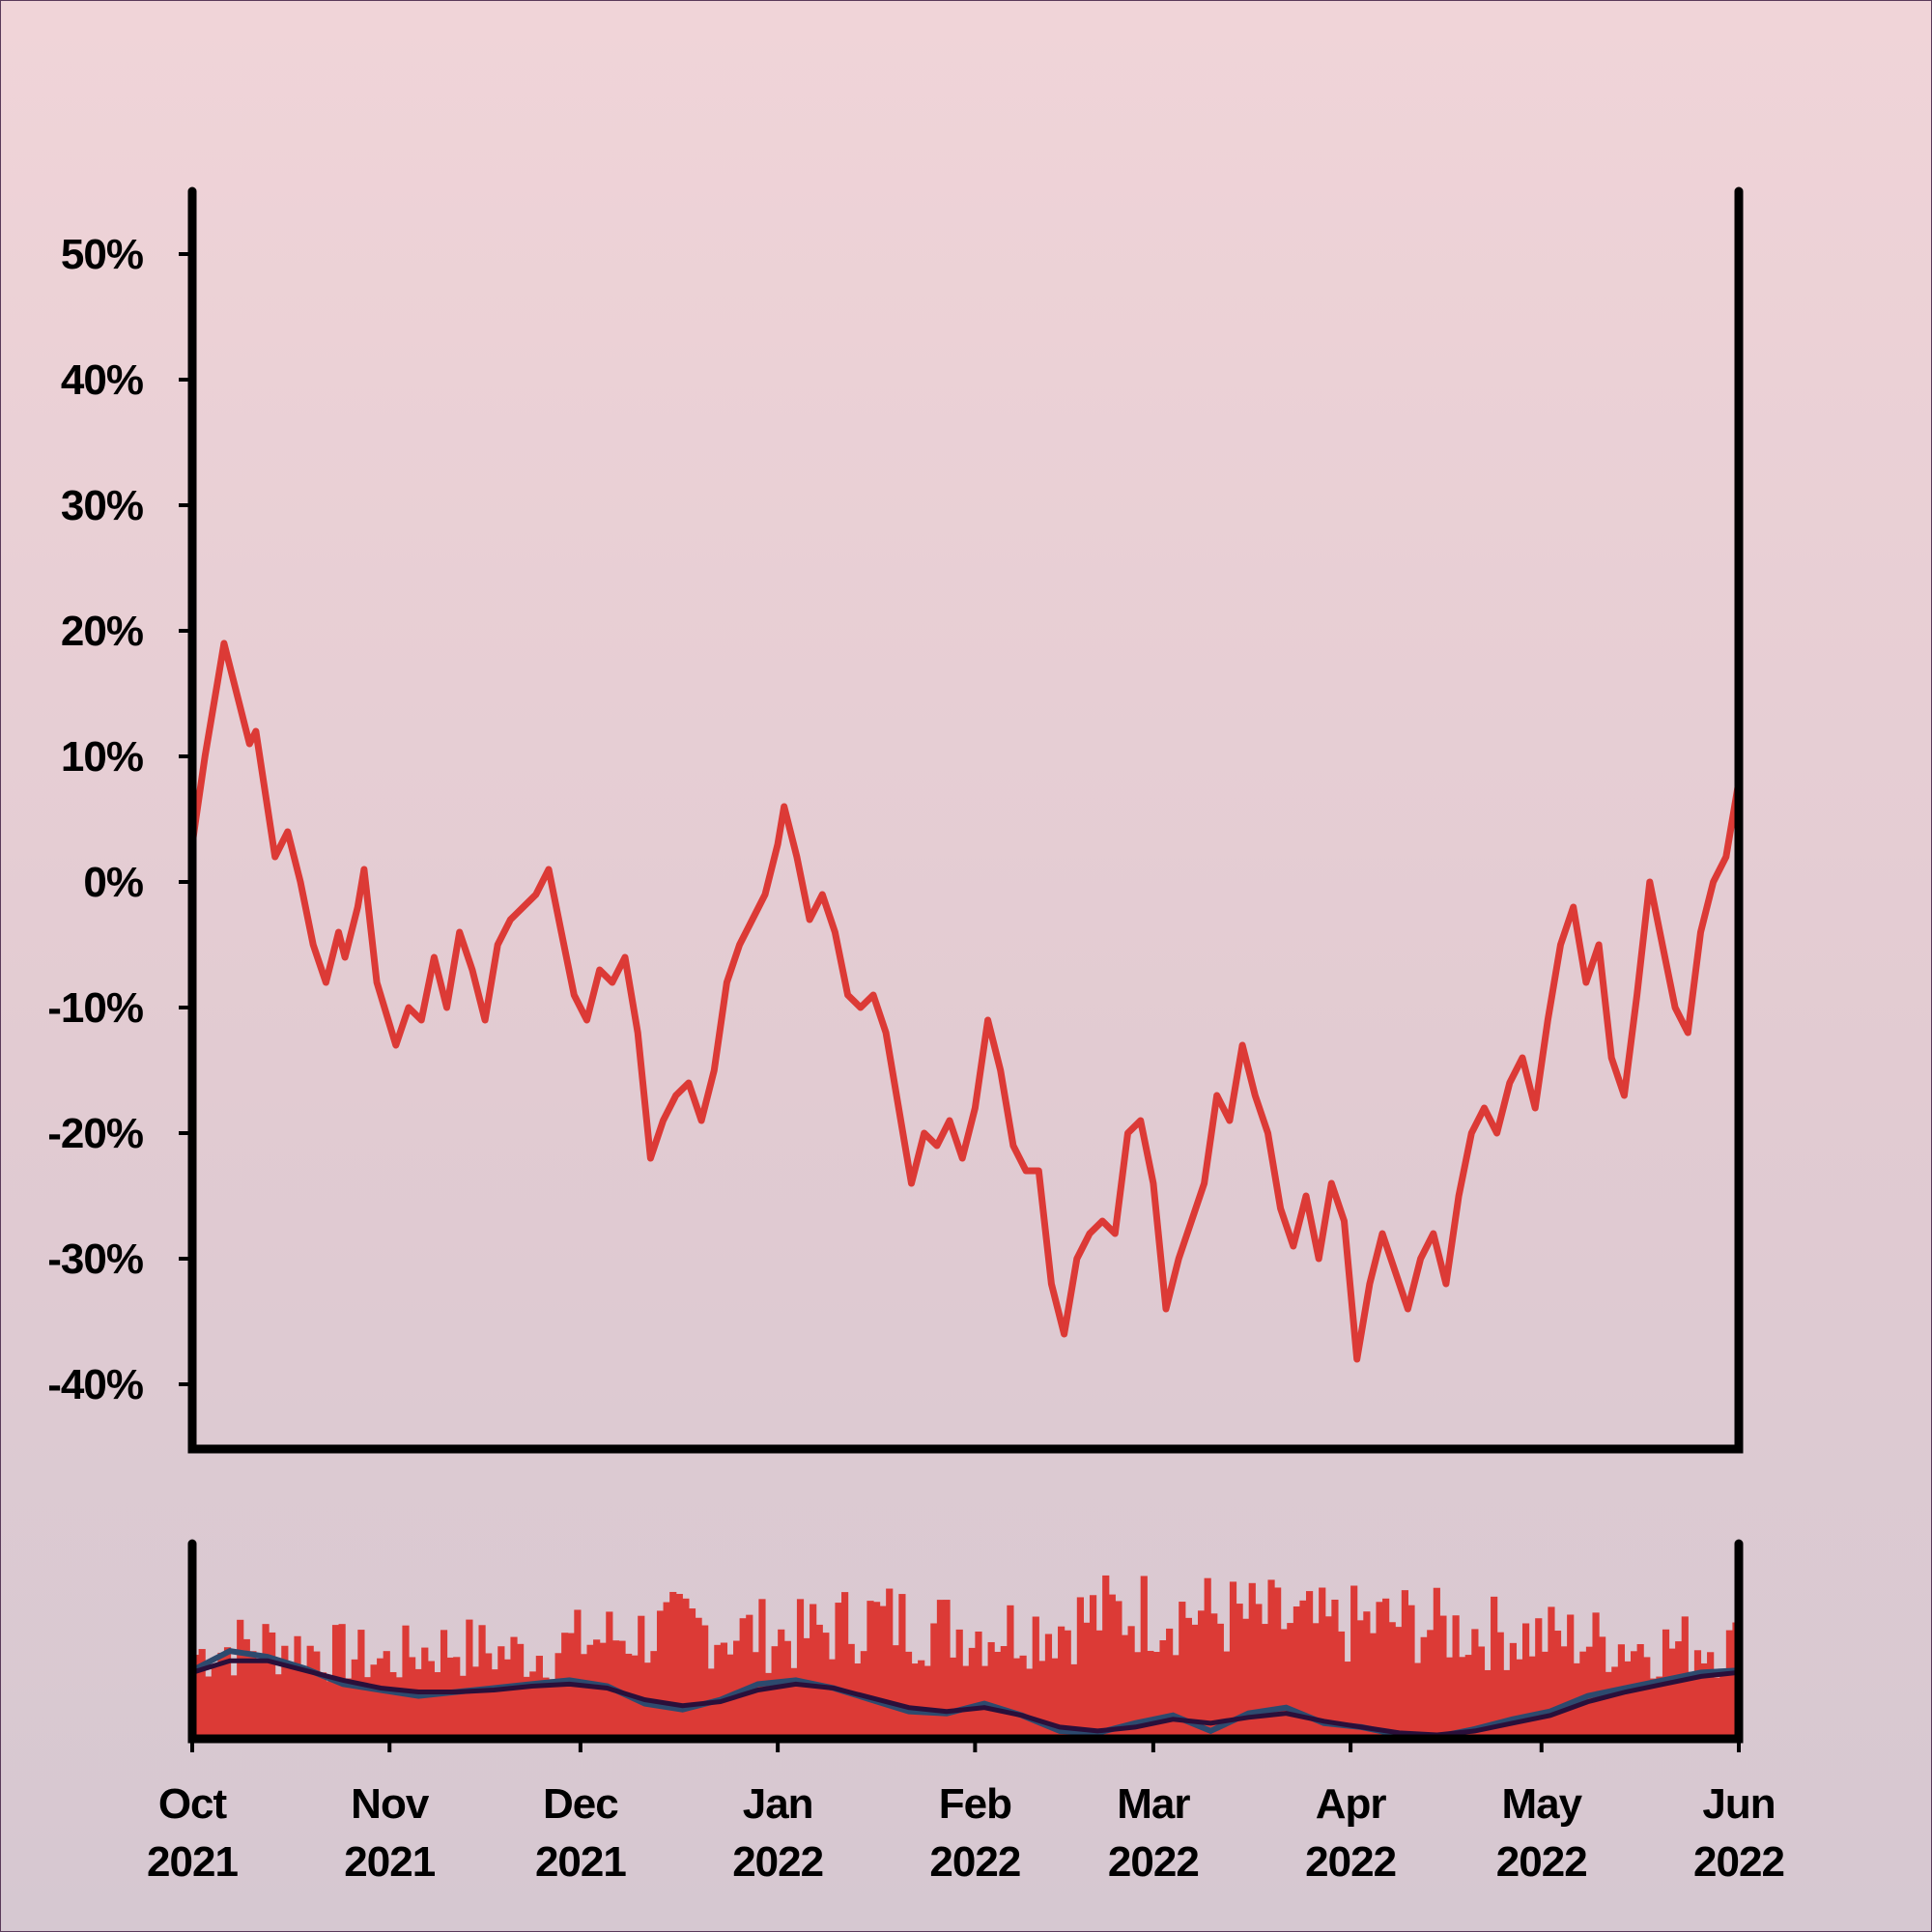  Describe the element at coordinates (580, 1804) in the screenshot. I see `x-tick-month-label: Dec` at that location.